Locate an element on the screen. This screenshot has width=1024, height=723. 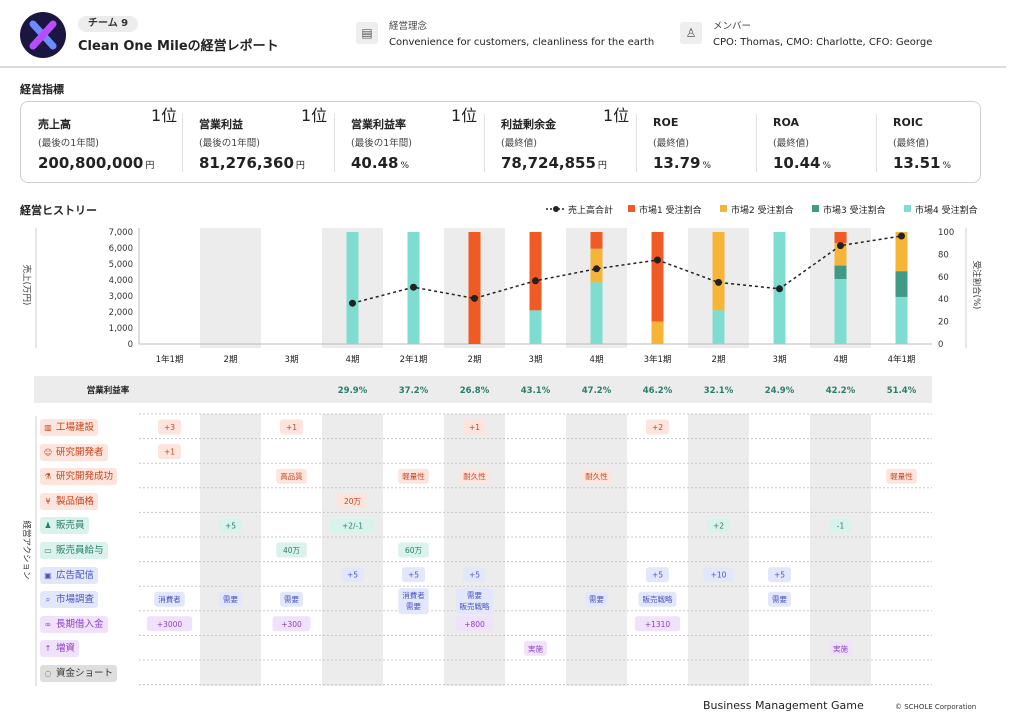
action-chip-text: +2 is located at coordinates (718, 525).